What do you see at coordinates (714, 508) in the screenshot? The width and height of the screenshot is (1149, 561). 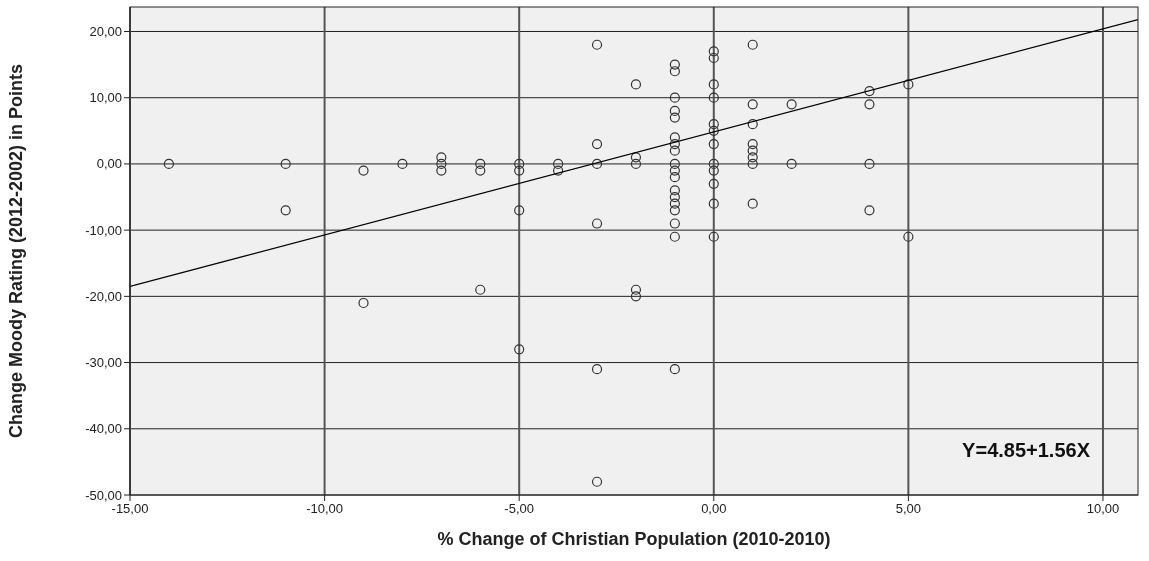 I see `x-tick-label: 0,00` at bounding box center [714, 508].